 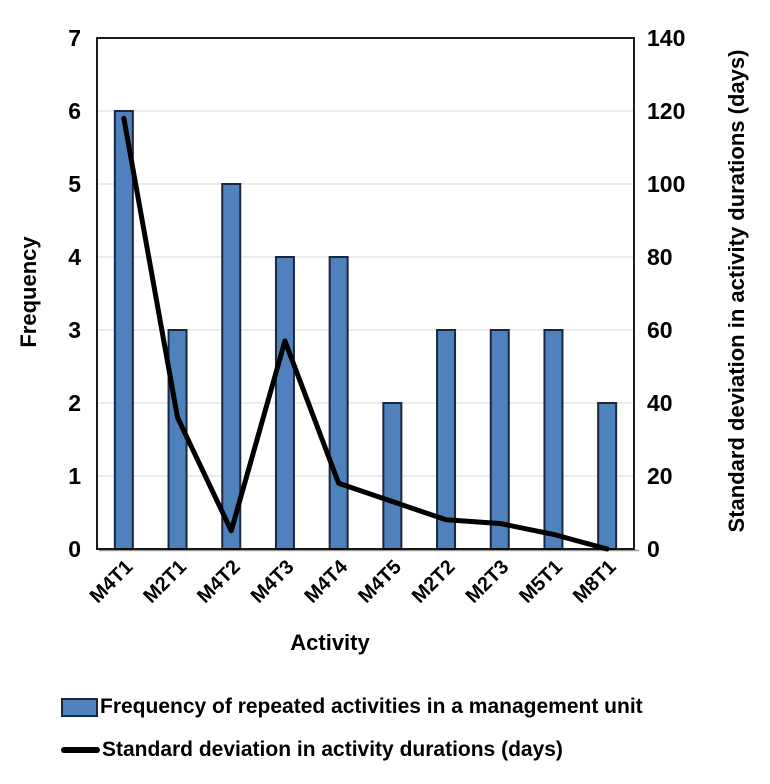 I want to click on category-label-M4T1: M4T1, so click(x=112, y=582).